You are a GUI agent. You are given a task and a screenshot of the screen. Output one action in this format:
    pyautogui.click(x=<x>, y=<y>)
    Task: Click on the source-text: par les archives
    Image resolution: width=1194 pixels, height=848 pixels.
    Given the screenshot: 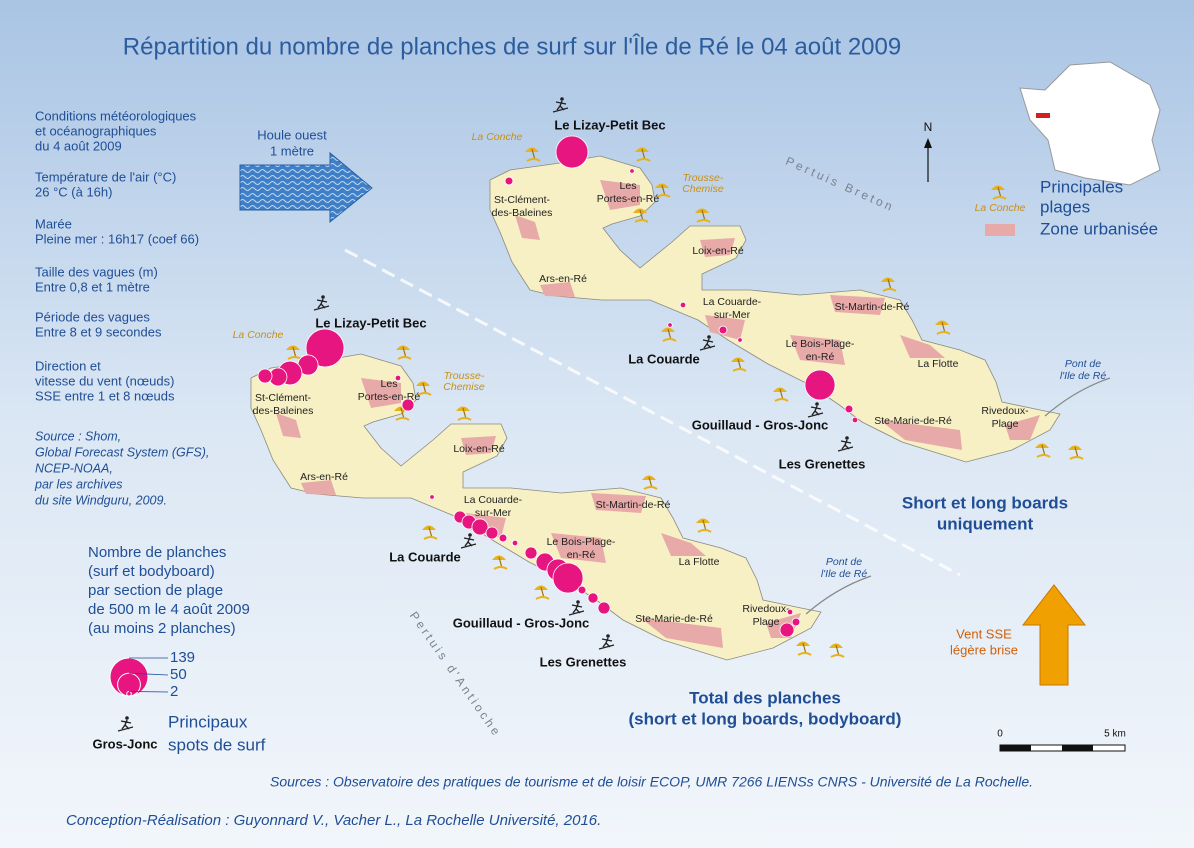 What is the action you would take?
    pyautogui.click(x=78, y=484)
    